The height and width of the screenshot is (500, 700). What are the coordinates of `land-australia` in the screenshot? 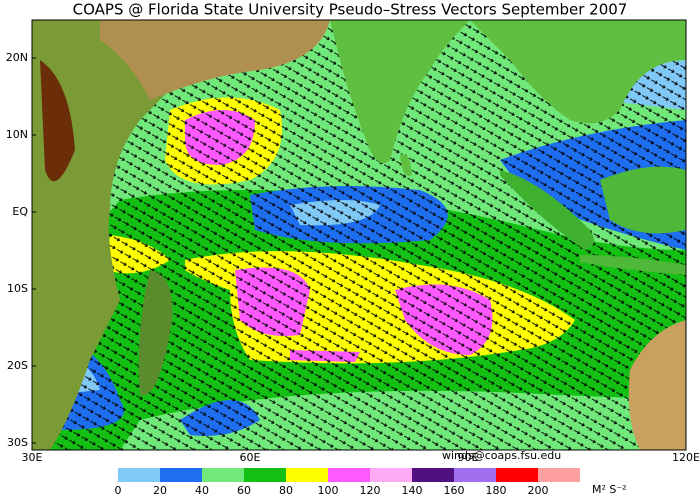 It's located at (657, 385).